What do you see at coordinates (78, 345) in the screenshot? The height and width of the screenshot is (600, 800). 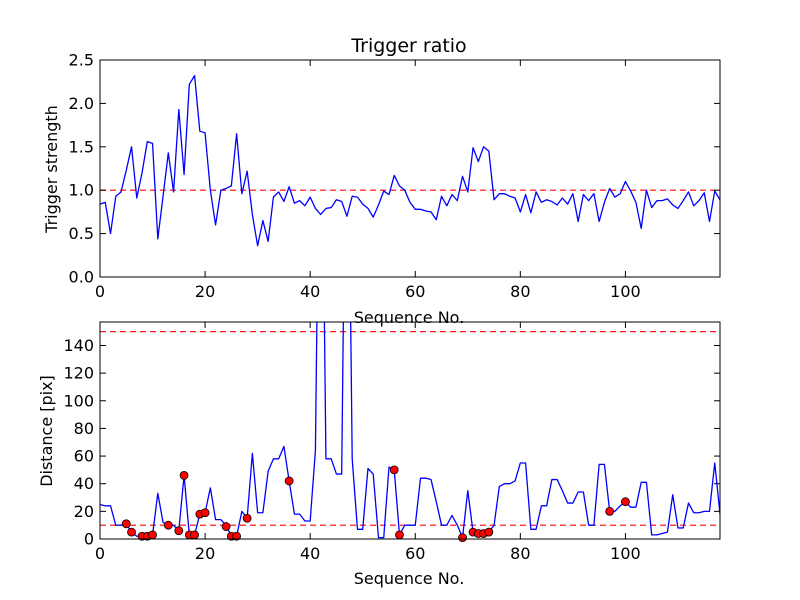 I see `y-tick-label: 140` at bounding box center [78, 345].